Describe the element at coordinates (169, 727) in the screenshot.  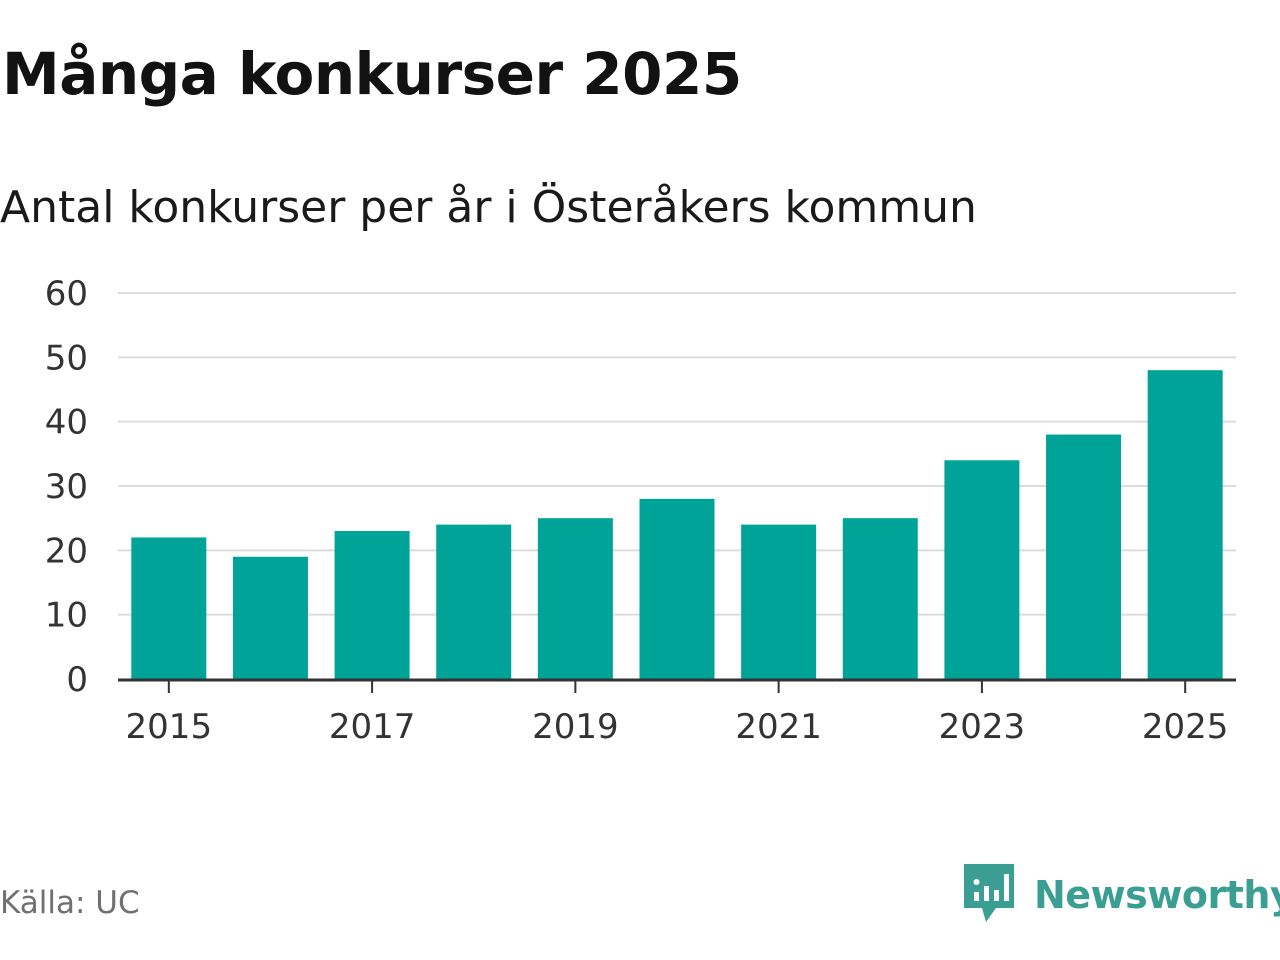
I see `x-tick-label-2015: 2015` at that location.